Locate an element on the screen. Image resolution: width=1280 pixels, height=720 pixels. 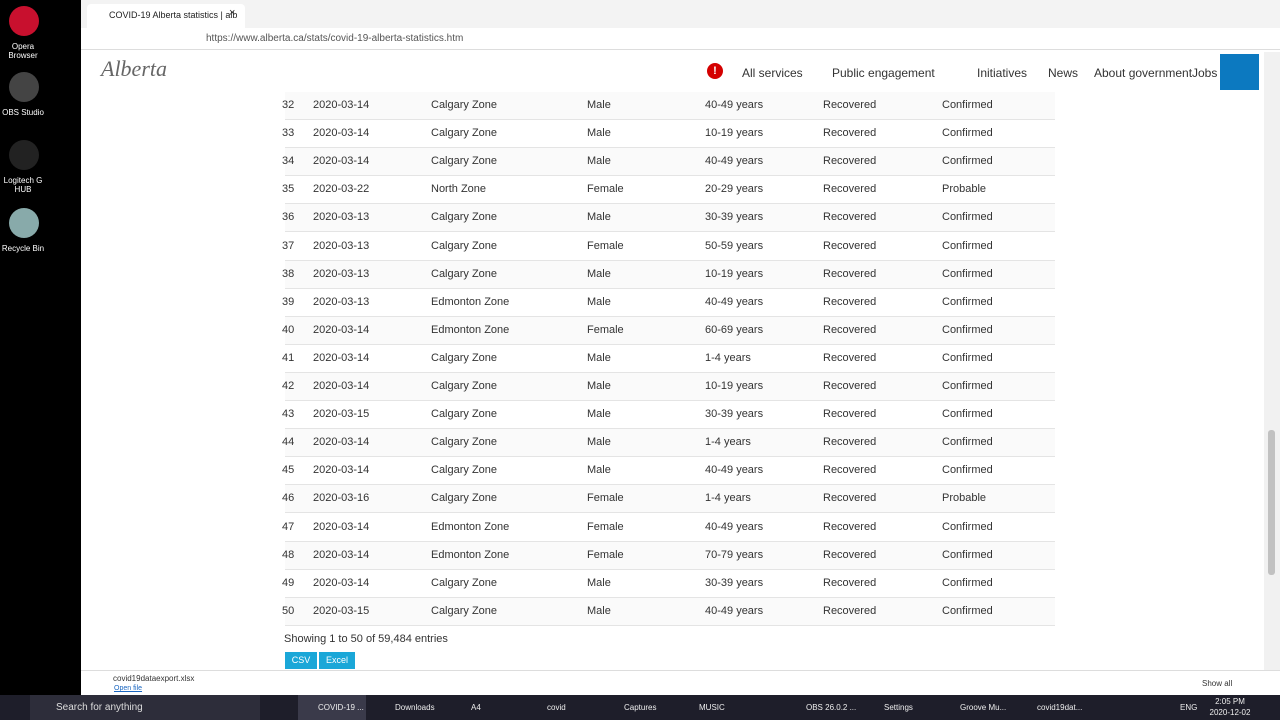
table-cell: 44 is located at coordinates (288, 442).